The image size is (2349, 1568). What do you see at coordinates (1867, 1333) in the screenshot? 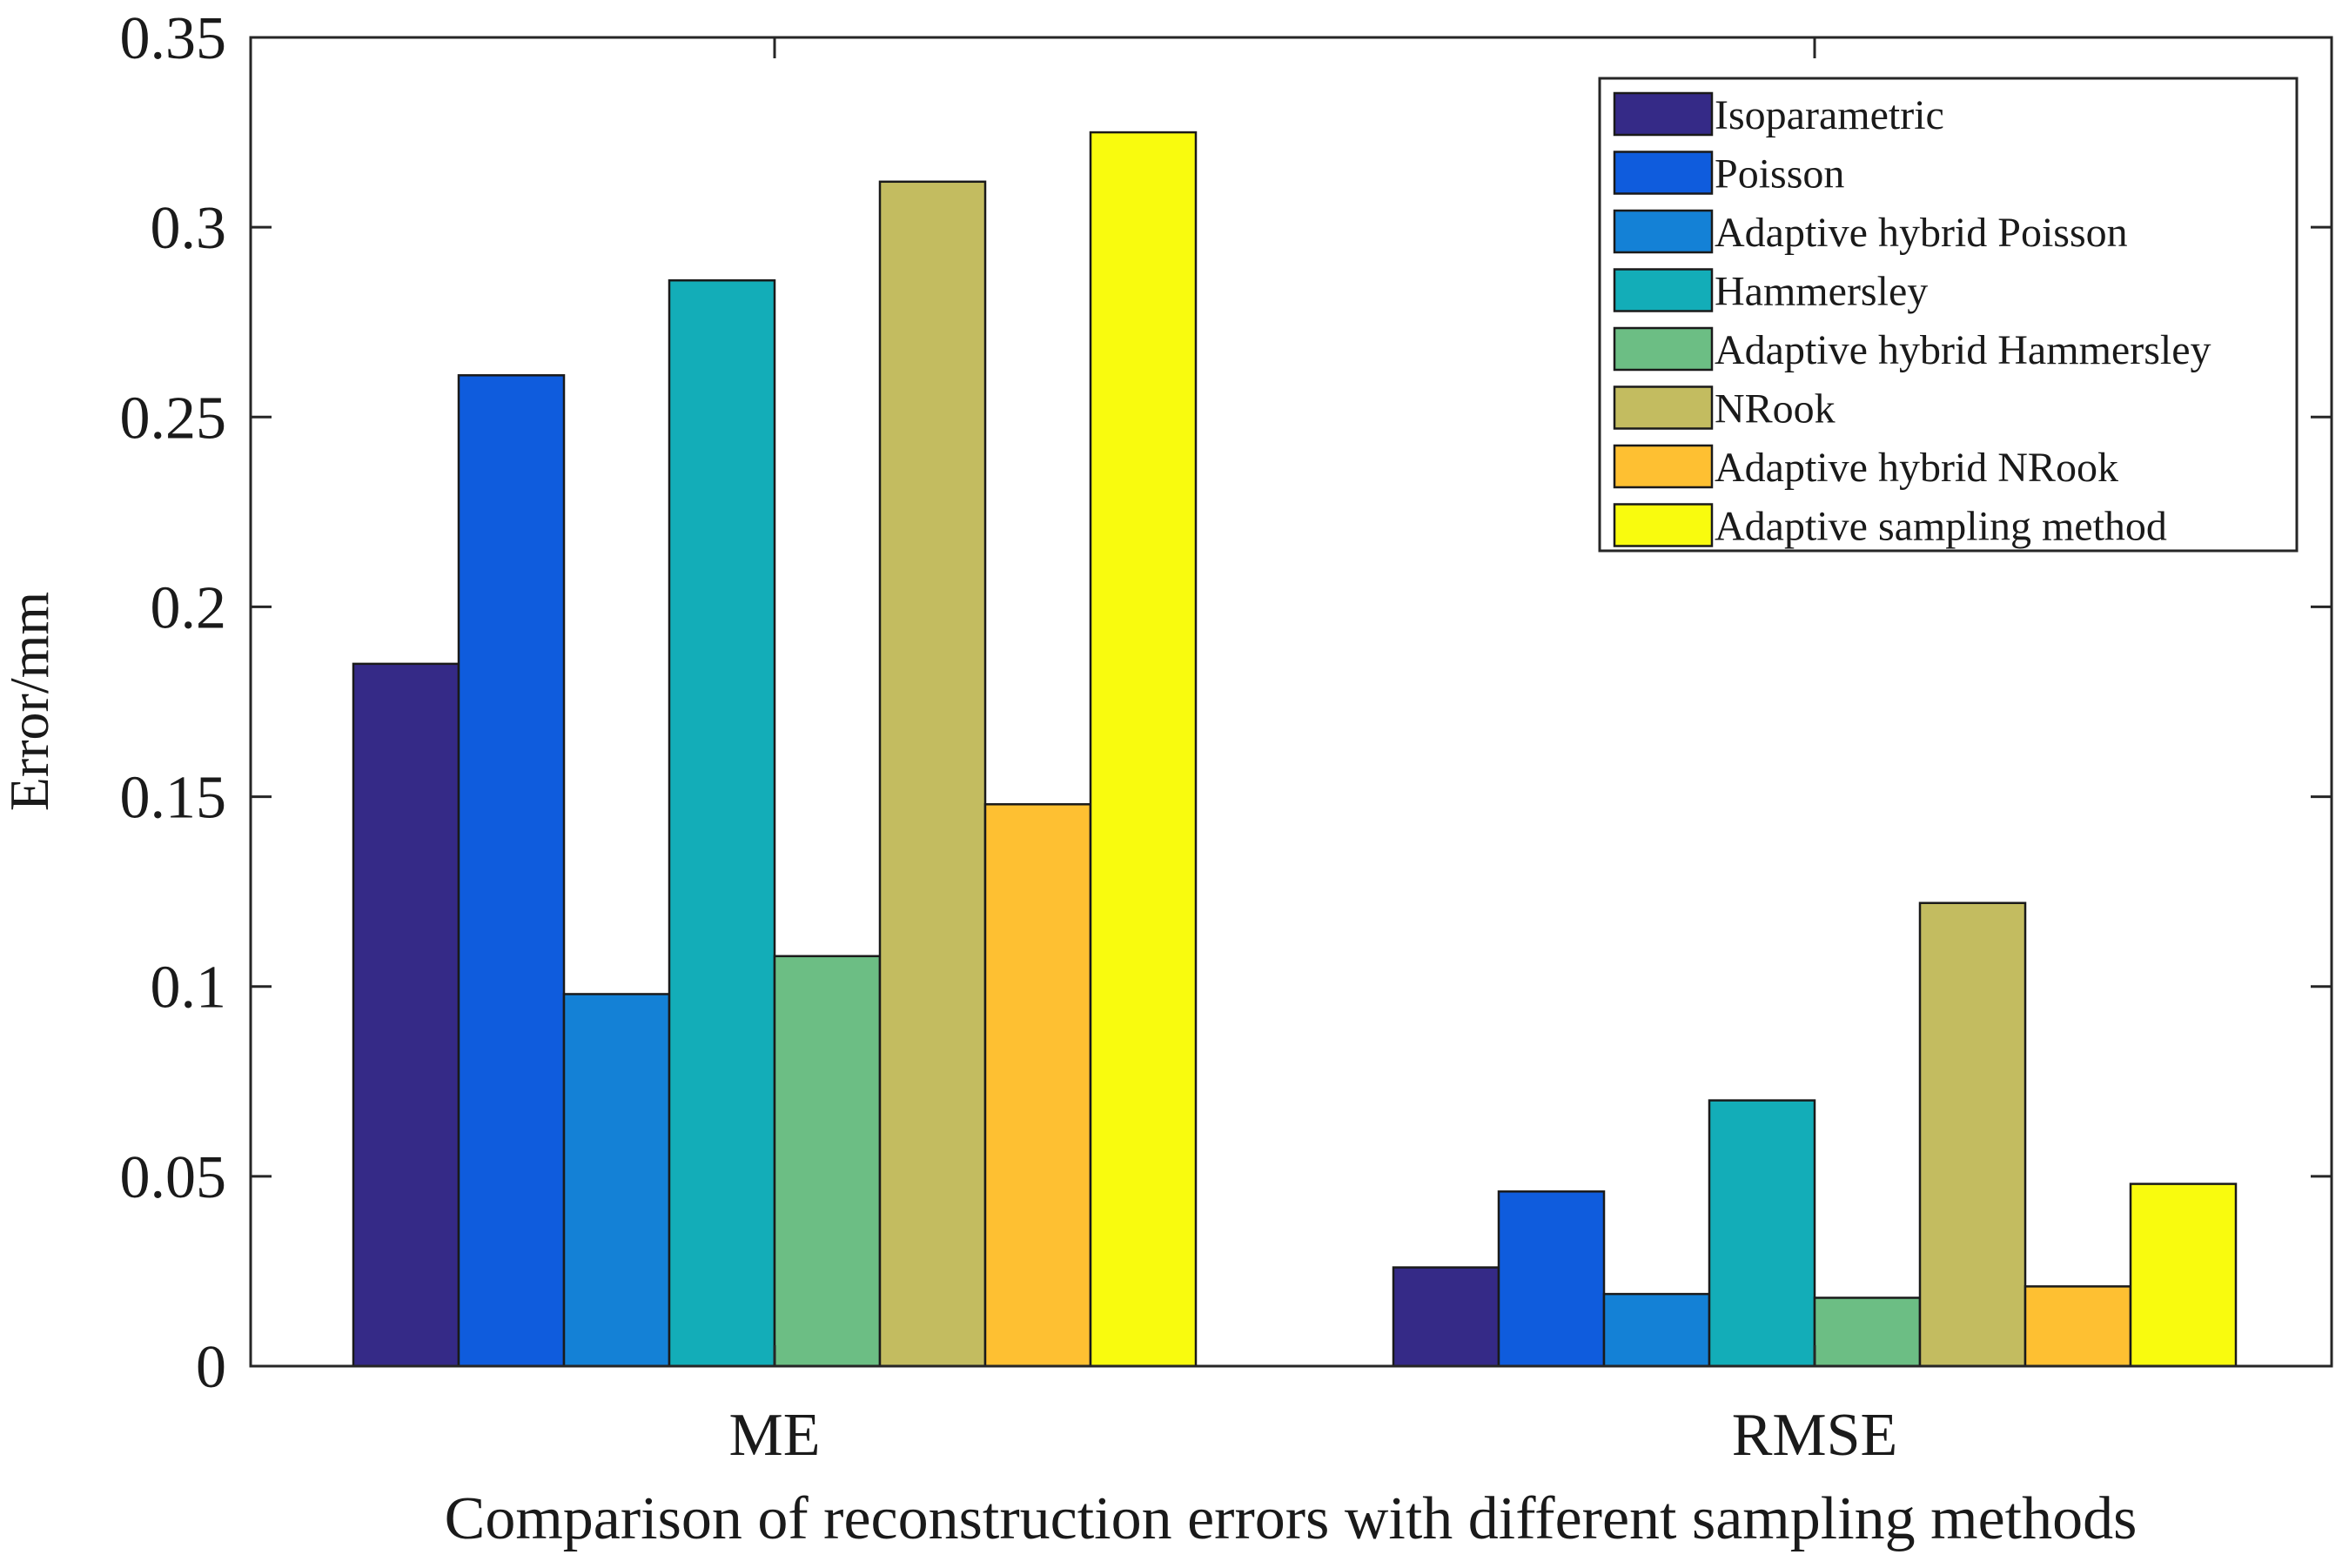
I see `bar-rmse-adaptive-hybrid-hammersley` at bounding box center [1867, 1333].